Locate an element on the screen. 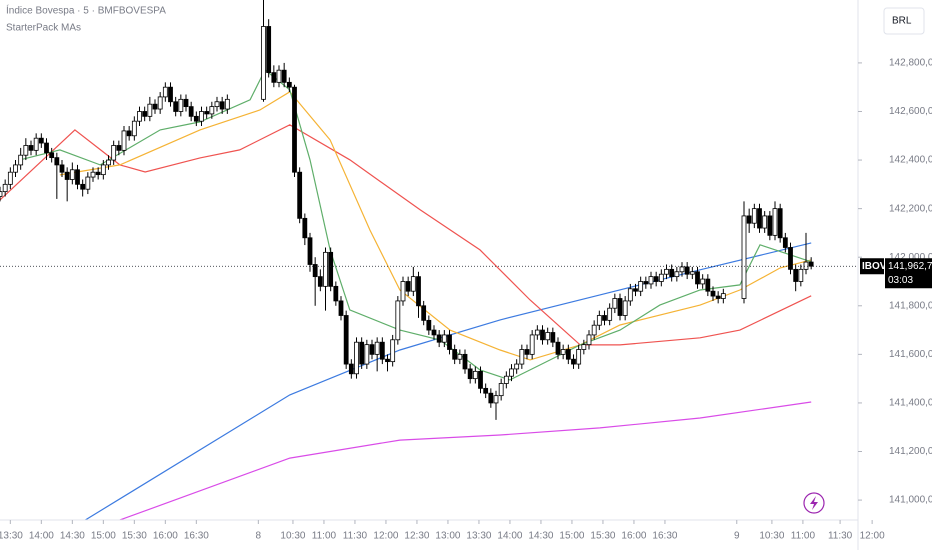  symbol-box is located at coordinates (872, 266).